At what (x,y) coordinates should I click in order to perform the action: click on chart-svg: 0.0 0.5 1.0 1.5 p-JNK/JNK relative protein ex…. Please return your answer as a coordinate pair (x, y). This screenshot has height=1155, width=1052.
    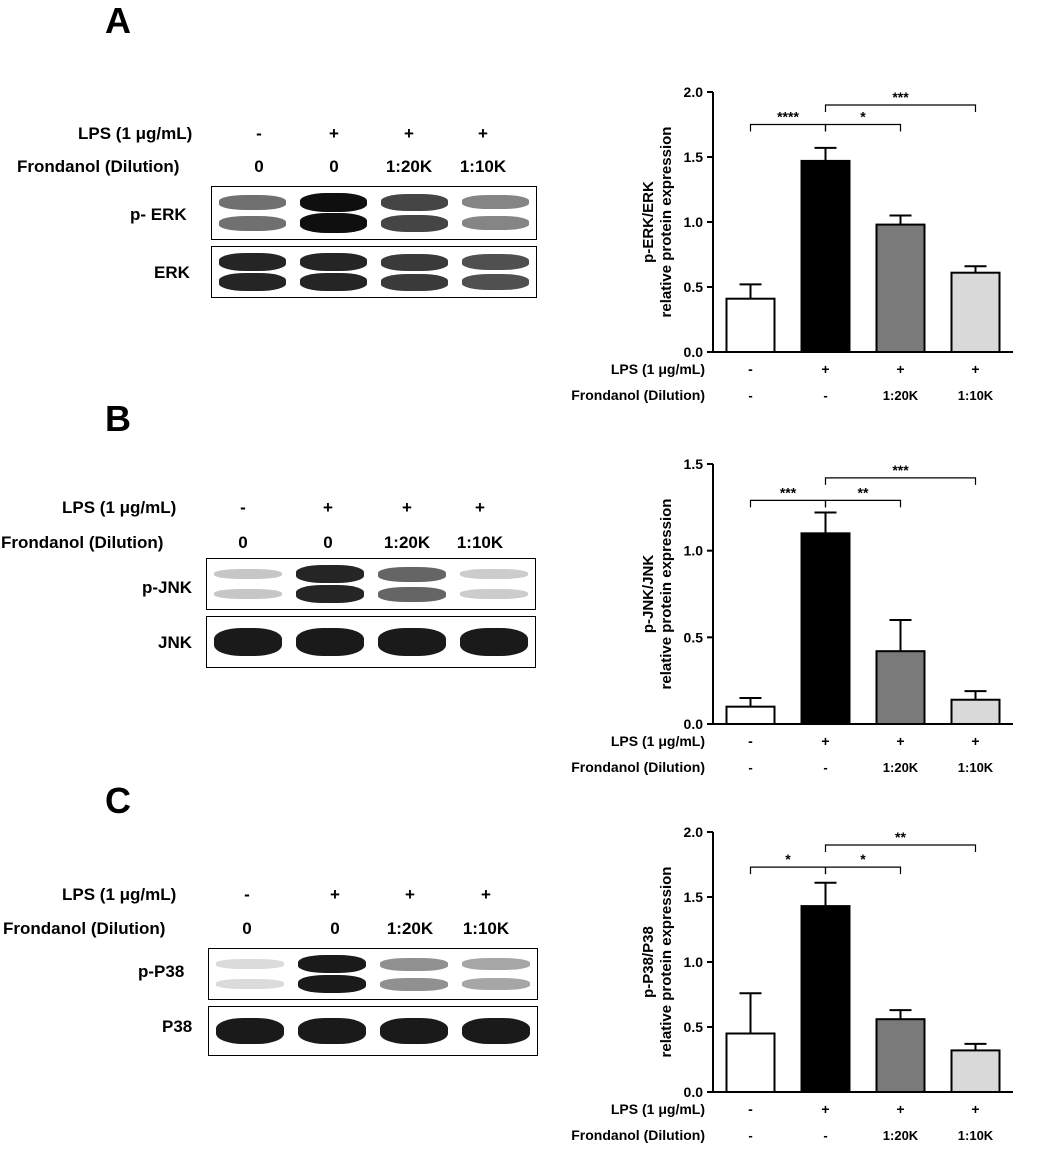
    Looking at the image, I should click on (792, 615).